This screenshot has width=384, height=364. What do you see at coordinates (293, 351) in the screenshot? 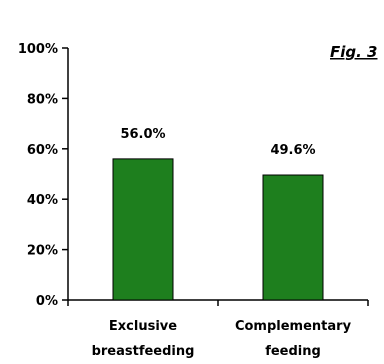
I see `category-label: feeding` at bounding box center [293, 351].